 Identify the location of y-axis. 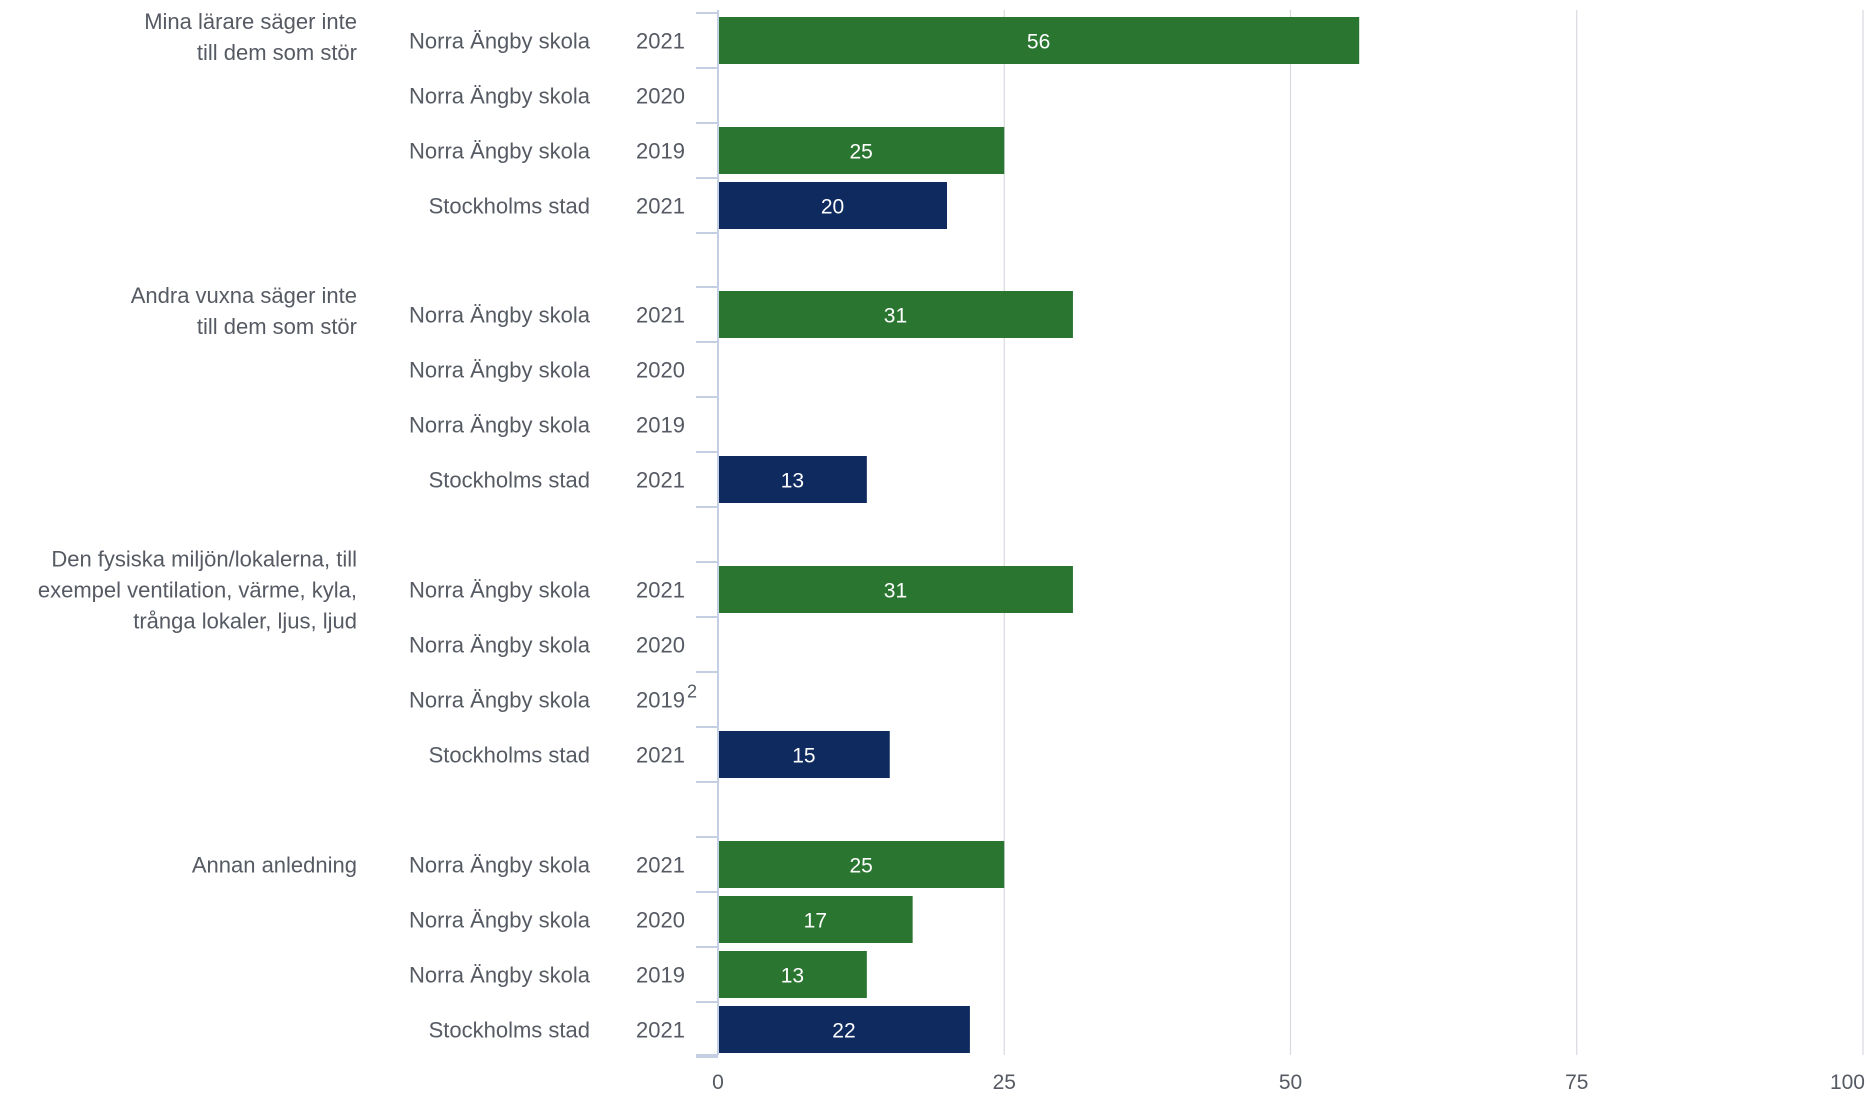
(707, 534).